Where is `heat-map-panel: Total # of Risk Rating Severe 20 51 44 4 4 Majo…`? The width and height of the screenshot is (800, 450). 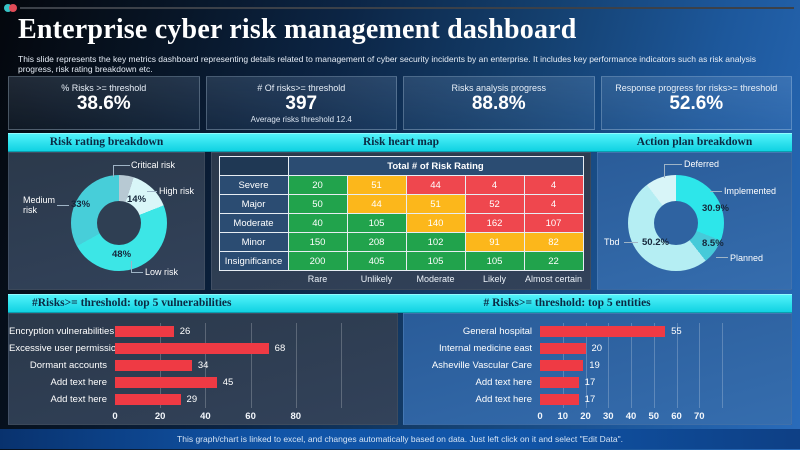 heat-map-panel: Total # of Risk Rating Severe 20 51 44 4 4 Majo… is located at coordinates (401, 221).